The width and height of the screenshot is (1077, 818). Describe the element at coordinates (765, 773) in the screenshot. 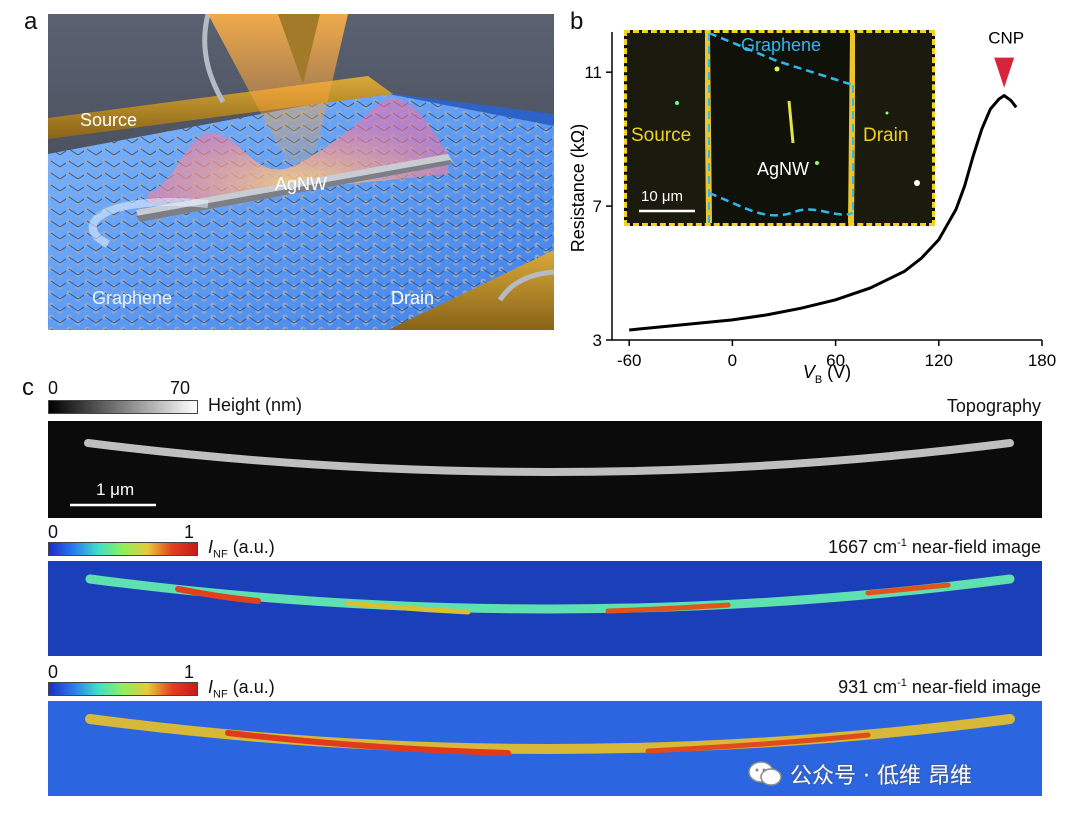

I see `wechat-icon` at that location.